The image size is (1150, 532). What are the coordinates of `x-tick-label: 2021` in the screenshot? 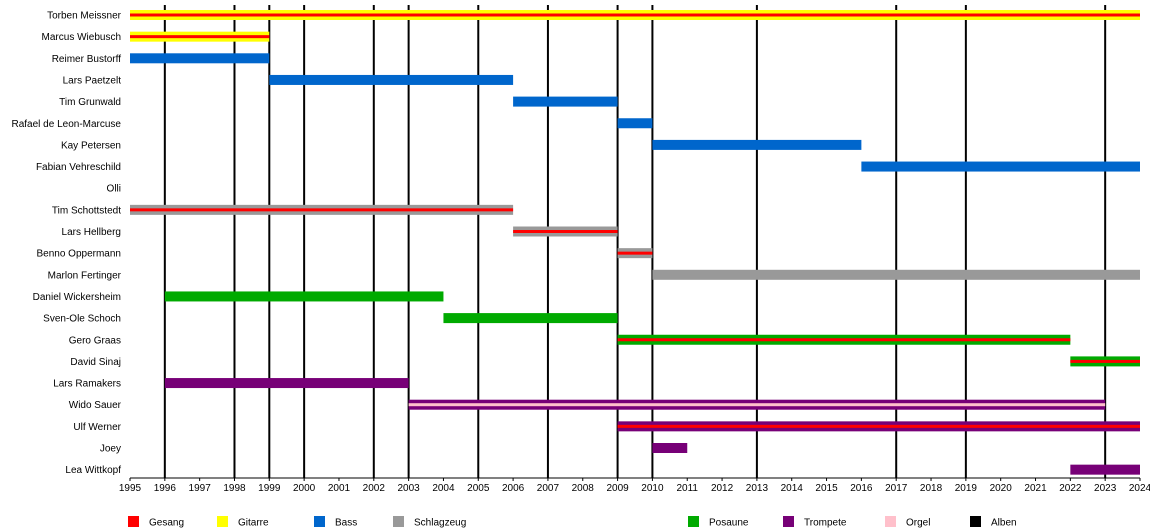 It's located at (1035, 488).